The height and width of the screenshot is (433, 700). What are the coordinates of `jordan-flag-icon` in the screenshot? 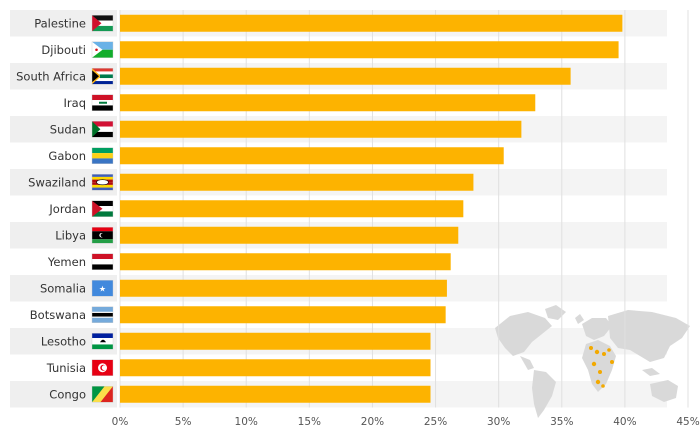 It's located at (102, 208).